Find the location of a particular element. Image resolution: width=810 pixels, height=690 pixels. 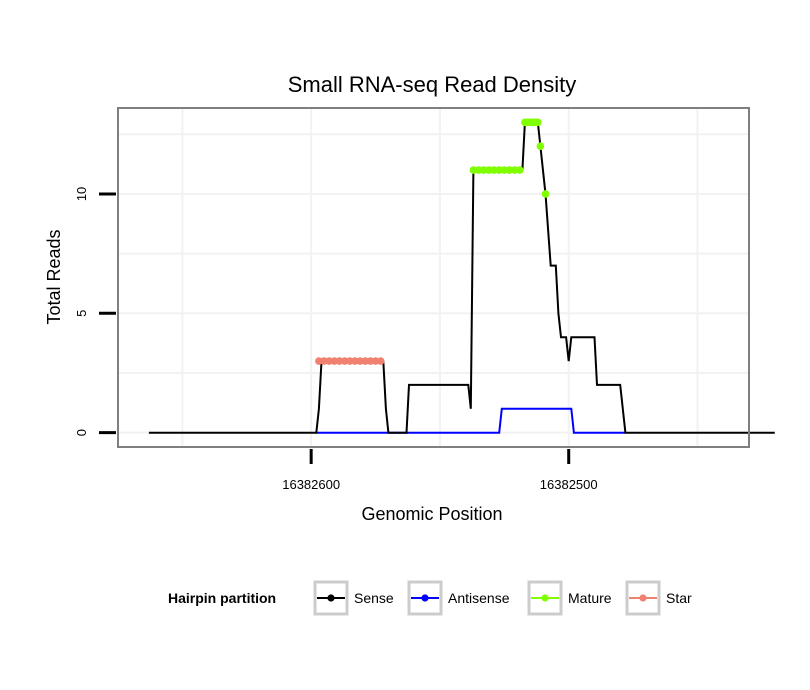

legend-item-mature: Mature is located at coordinates (569, 598).